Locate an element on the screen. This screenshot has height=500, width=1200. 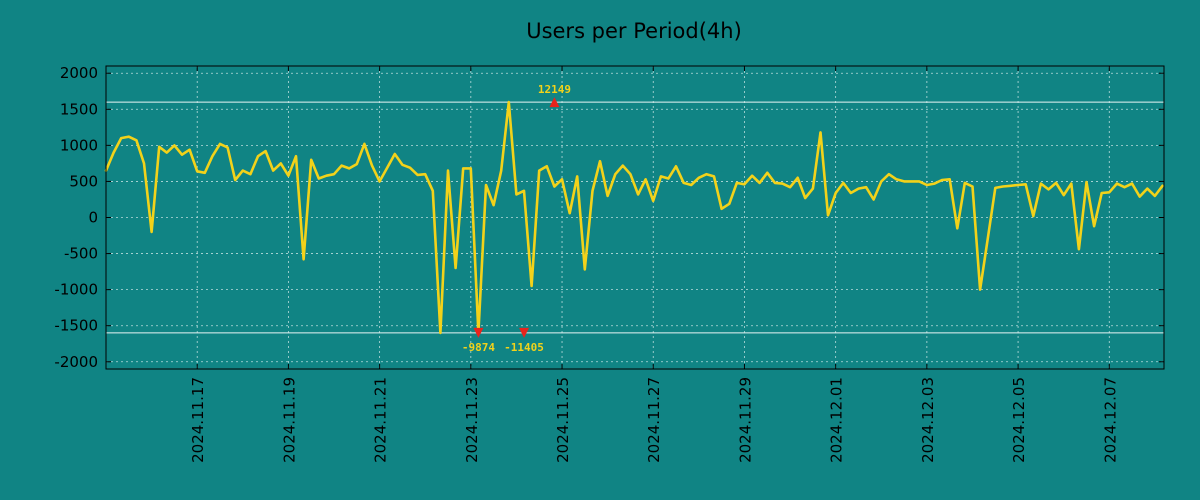
x-tick-label: 2024.11.25 is located at coordinates (563, 420).